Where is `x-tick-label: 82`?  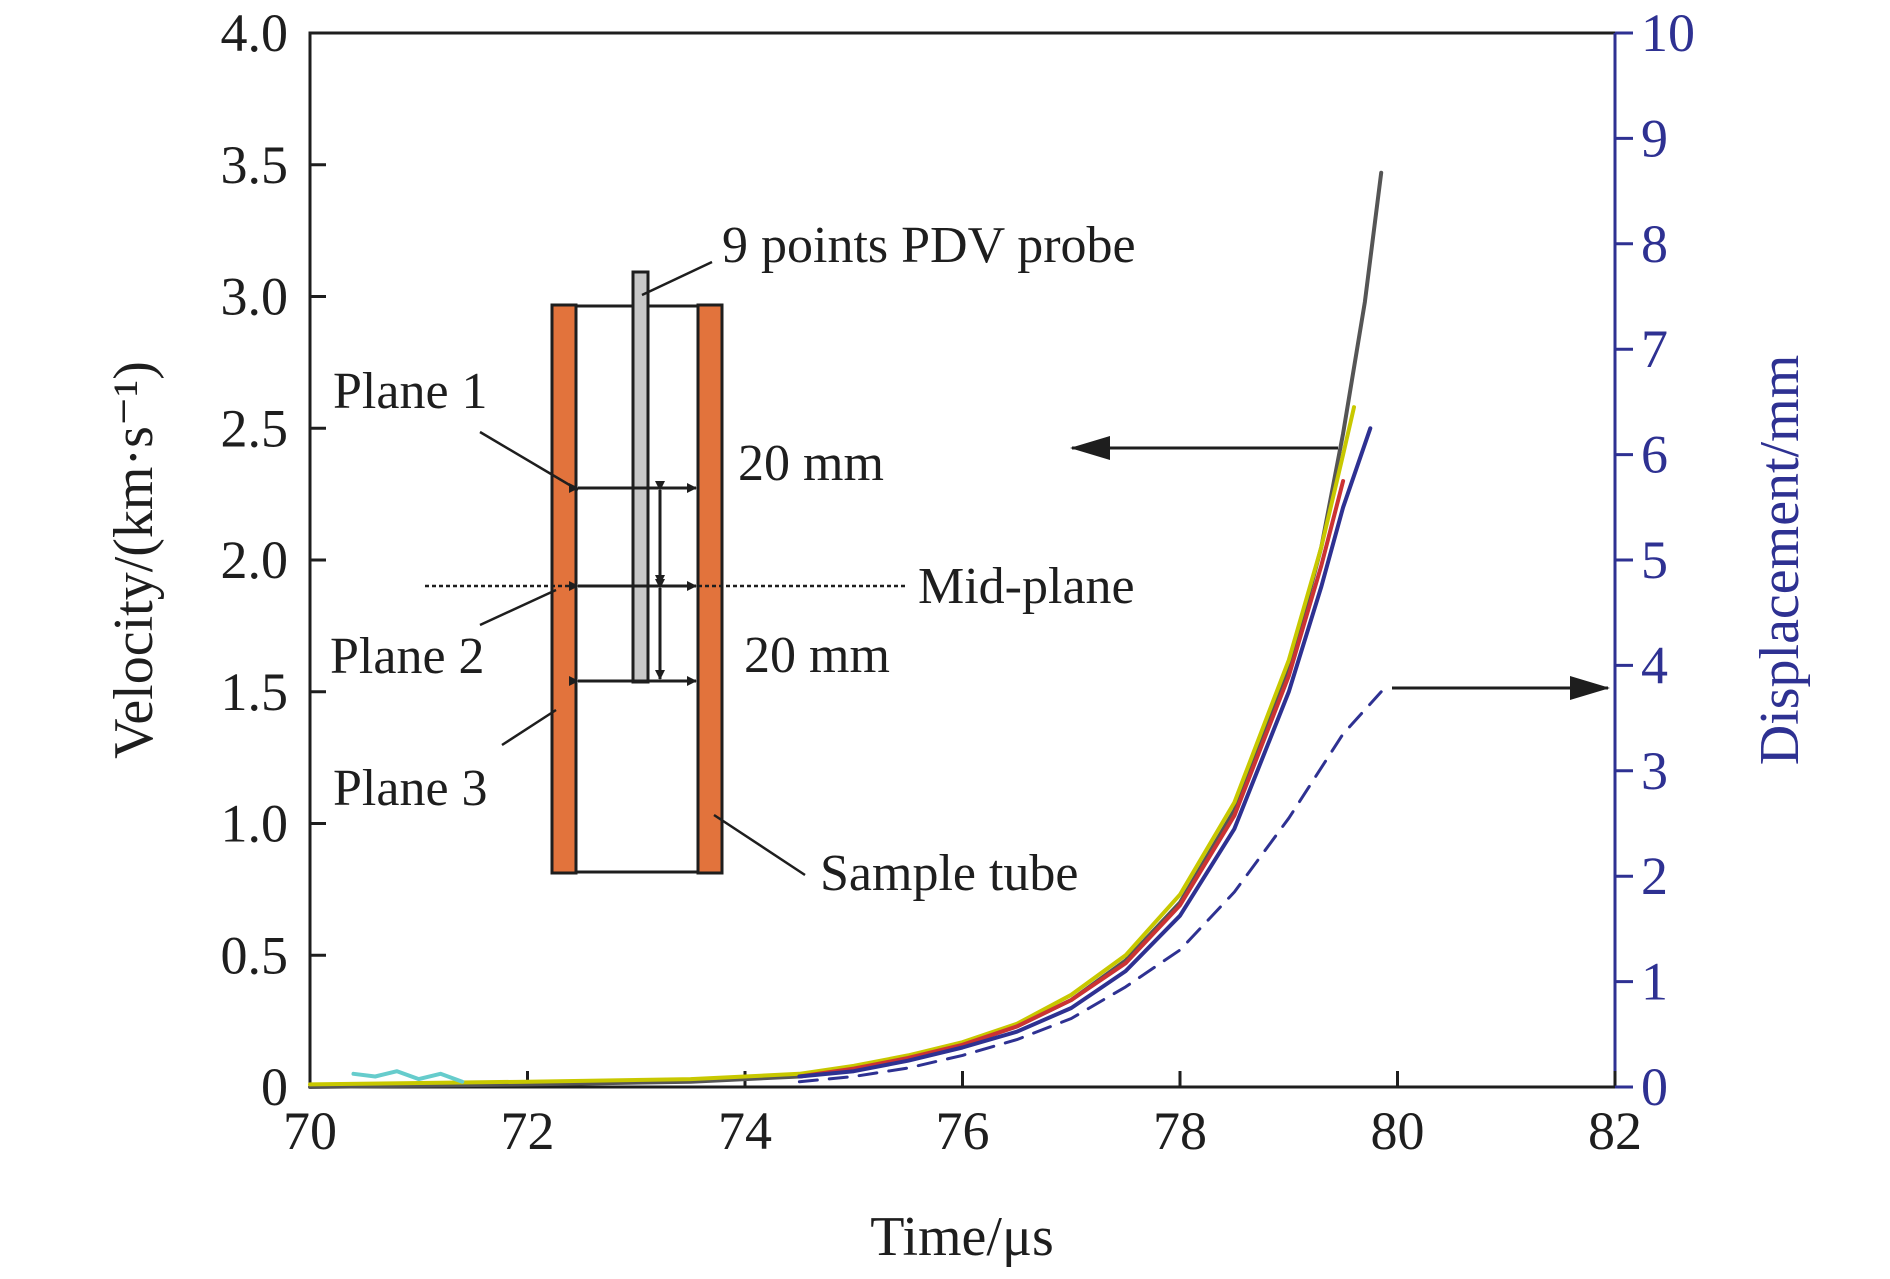 x-tick-label: 82 is located at coordinates (1615, 1131).